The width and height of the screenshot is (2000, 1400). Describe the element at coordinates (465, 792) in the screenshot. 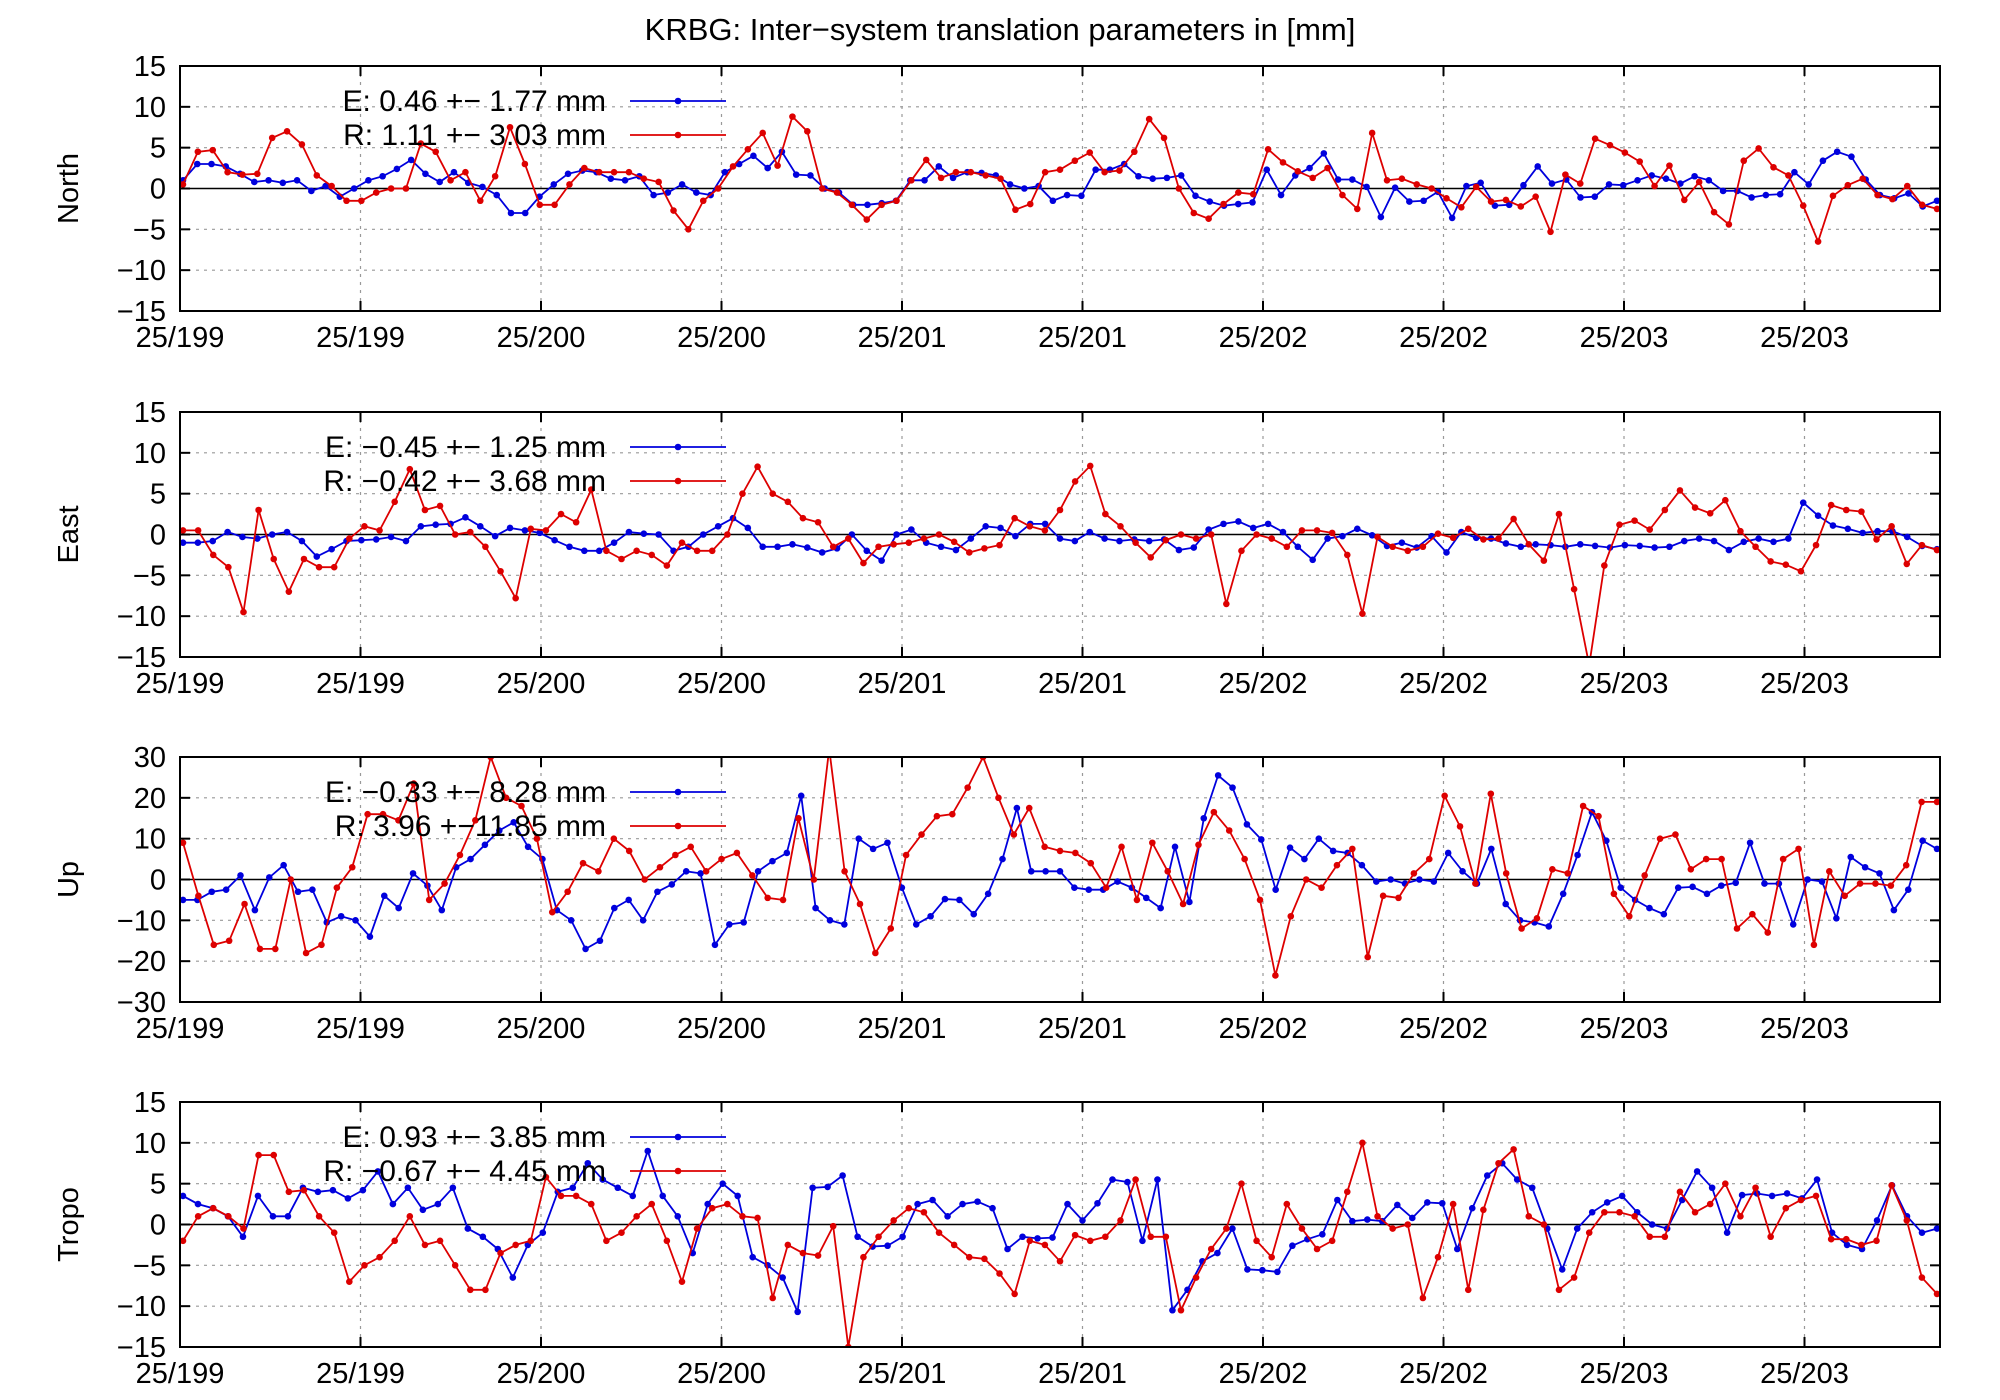

I see `legend-label-E: E: −0.33 +− 8.28 mm` at that location.